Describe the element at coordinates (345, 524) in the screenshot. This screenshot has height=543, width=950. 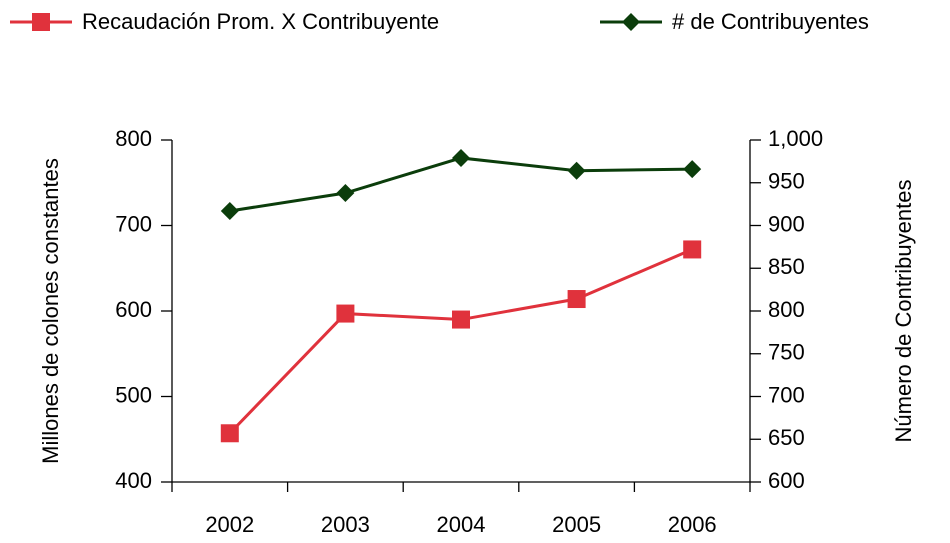
I see `x-tick-label: 2003` at that location.